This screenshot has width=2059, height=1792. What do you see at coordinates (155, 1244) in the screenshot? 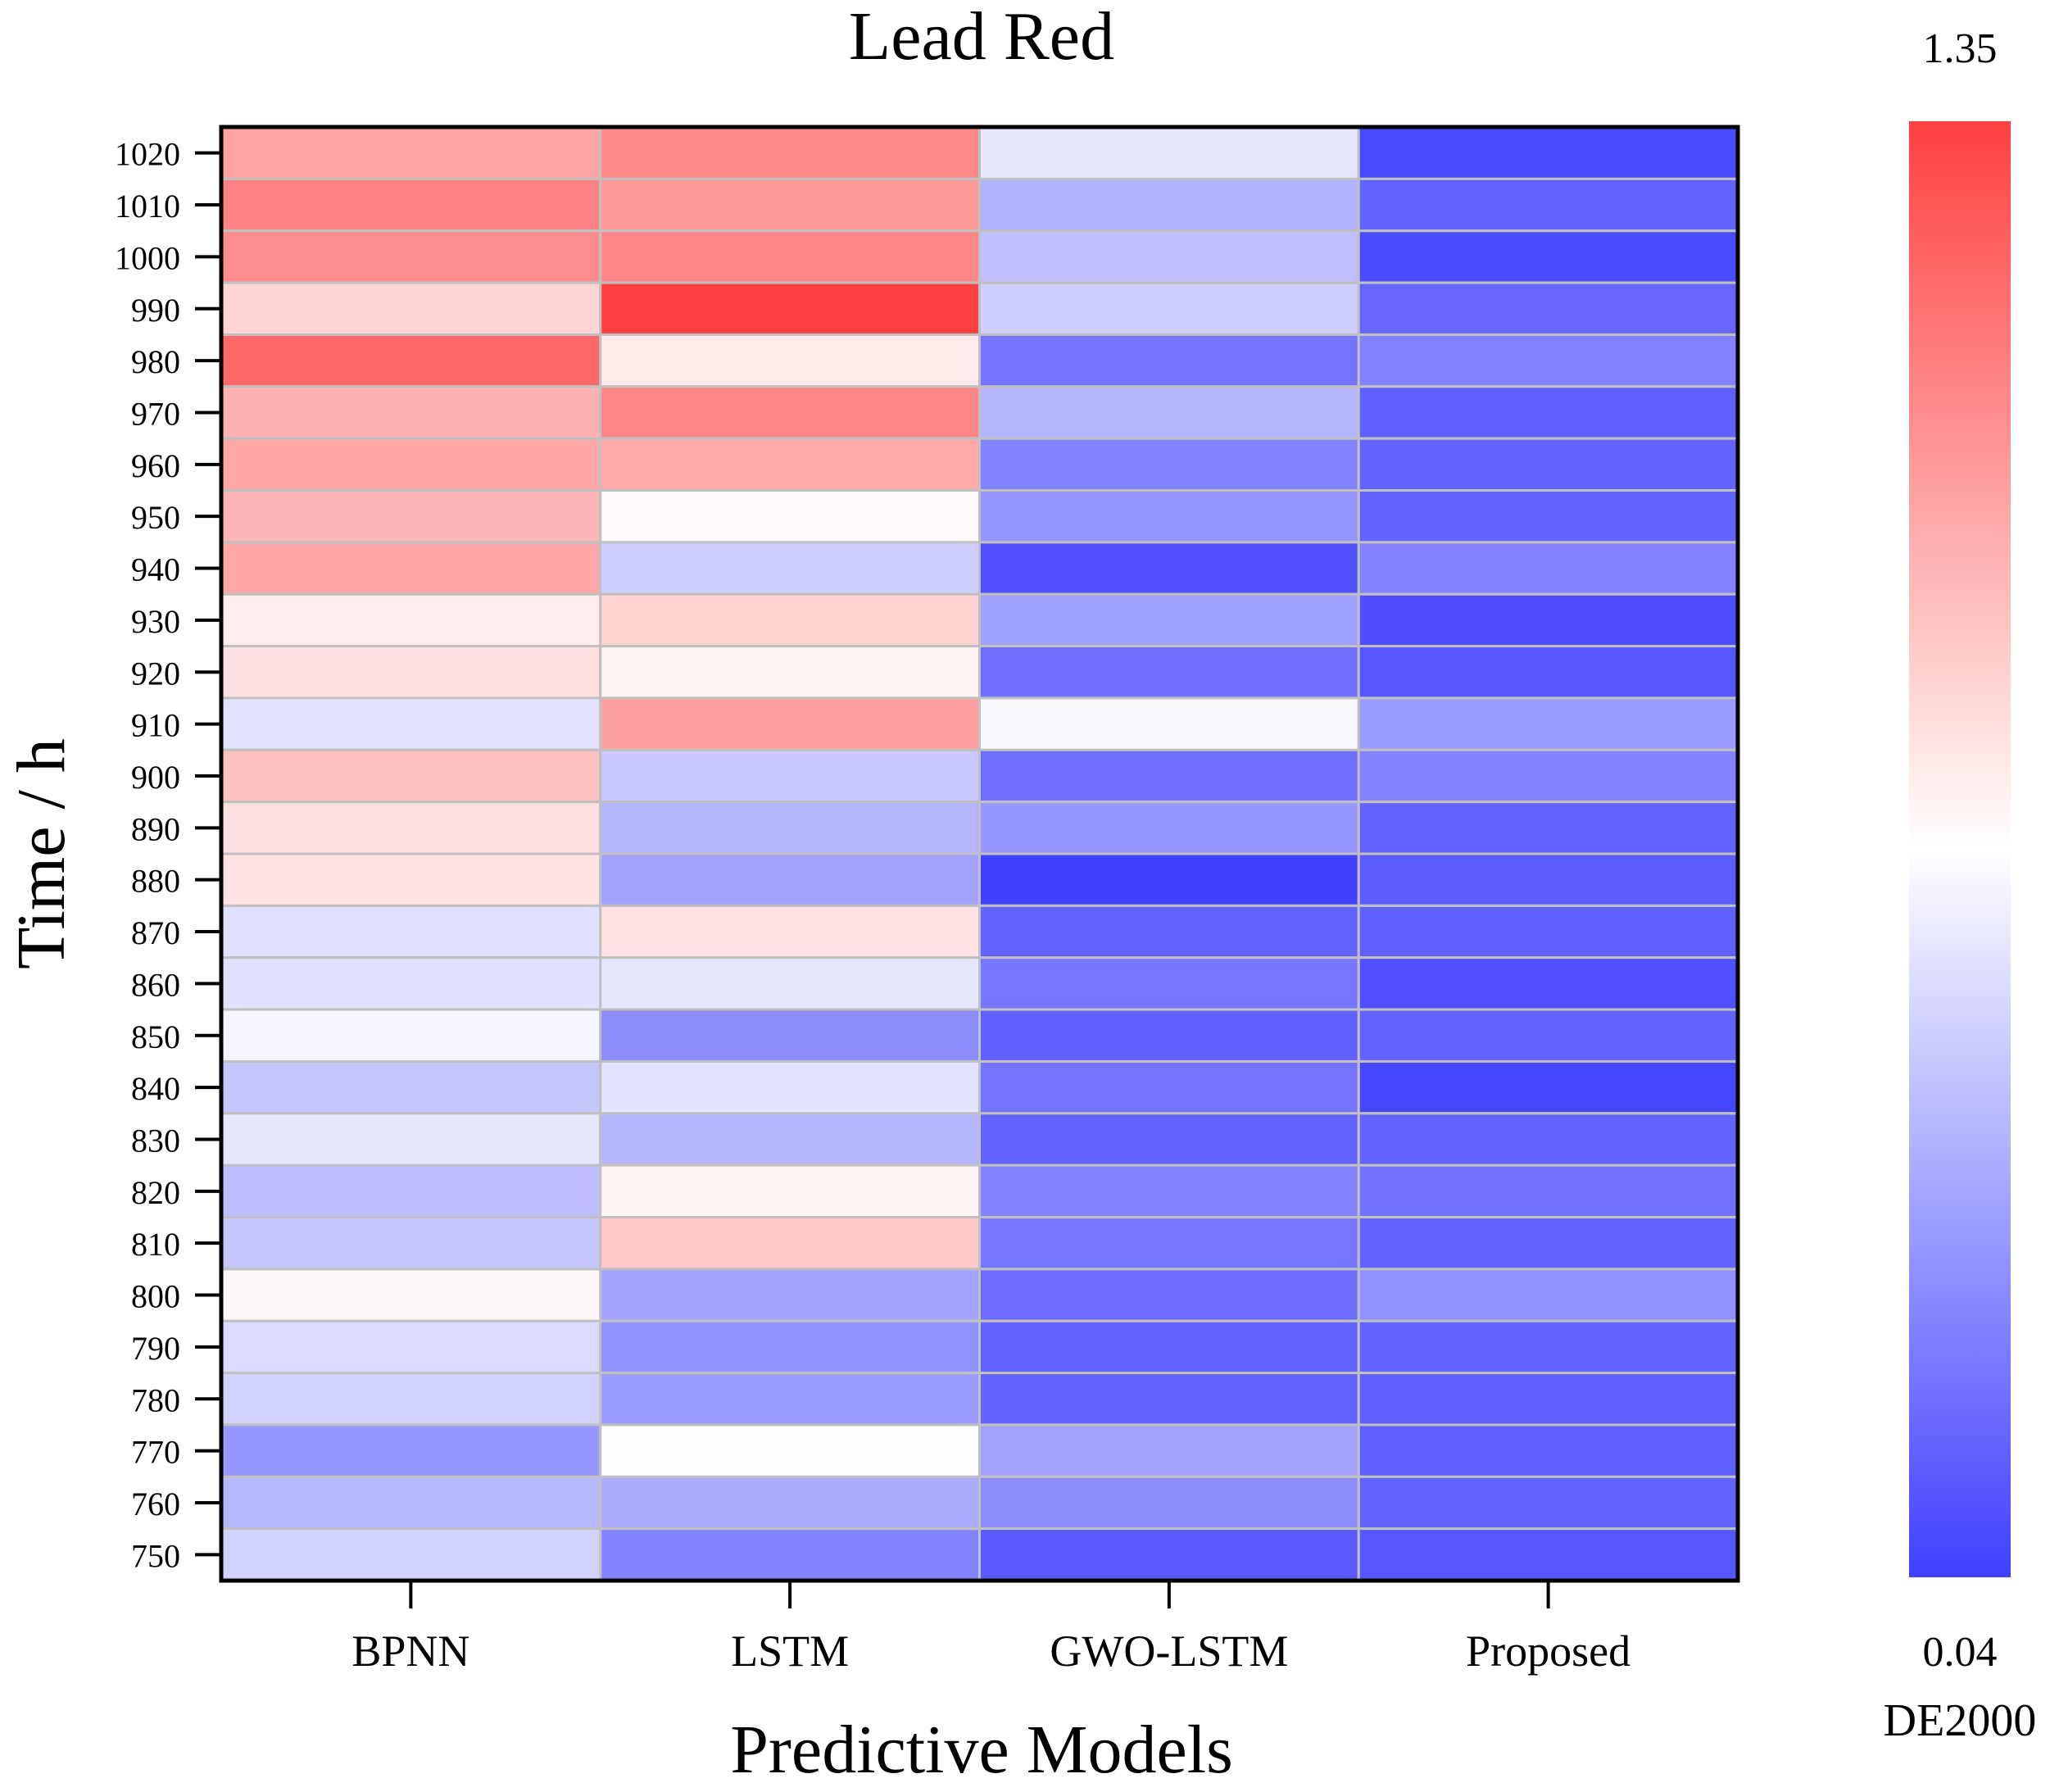
I see `y-tick-label: 810` at bounding box center [155, 1244].